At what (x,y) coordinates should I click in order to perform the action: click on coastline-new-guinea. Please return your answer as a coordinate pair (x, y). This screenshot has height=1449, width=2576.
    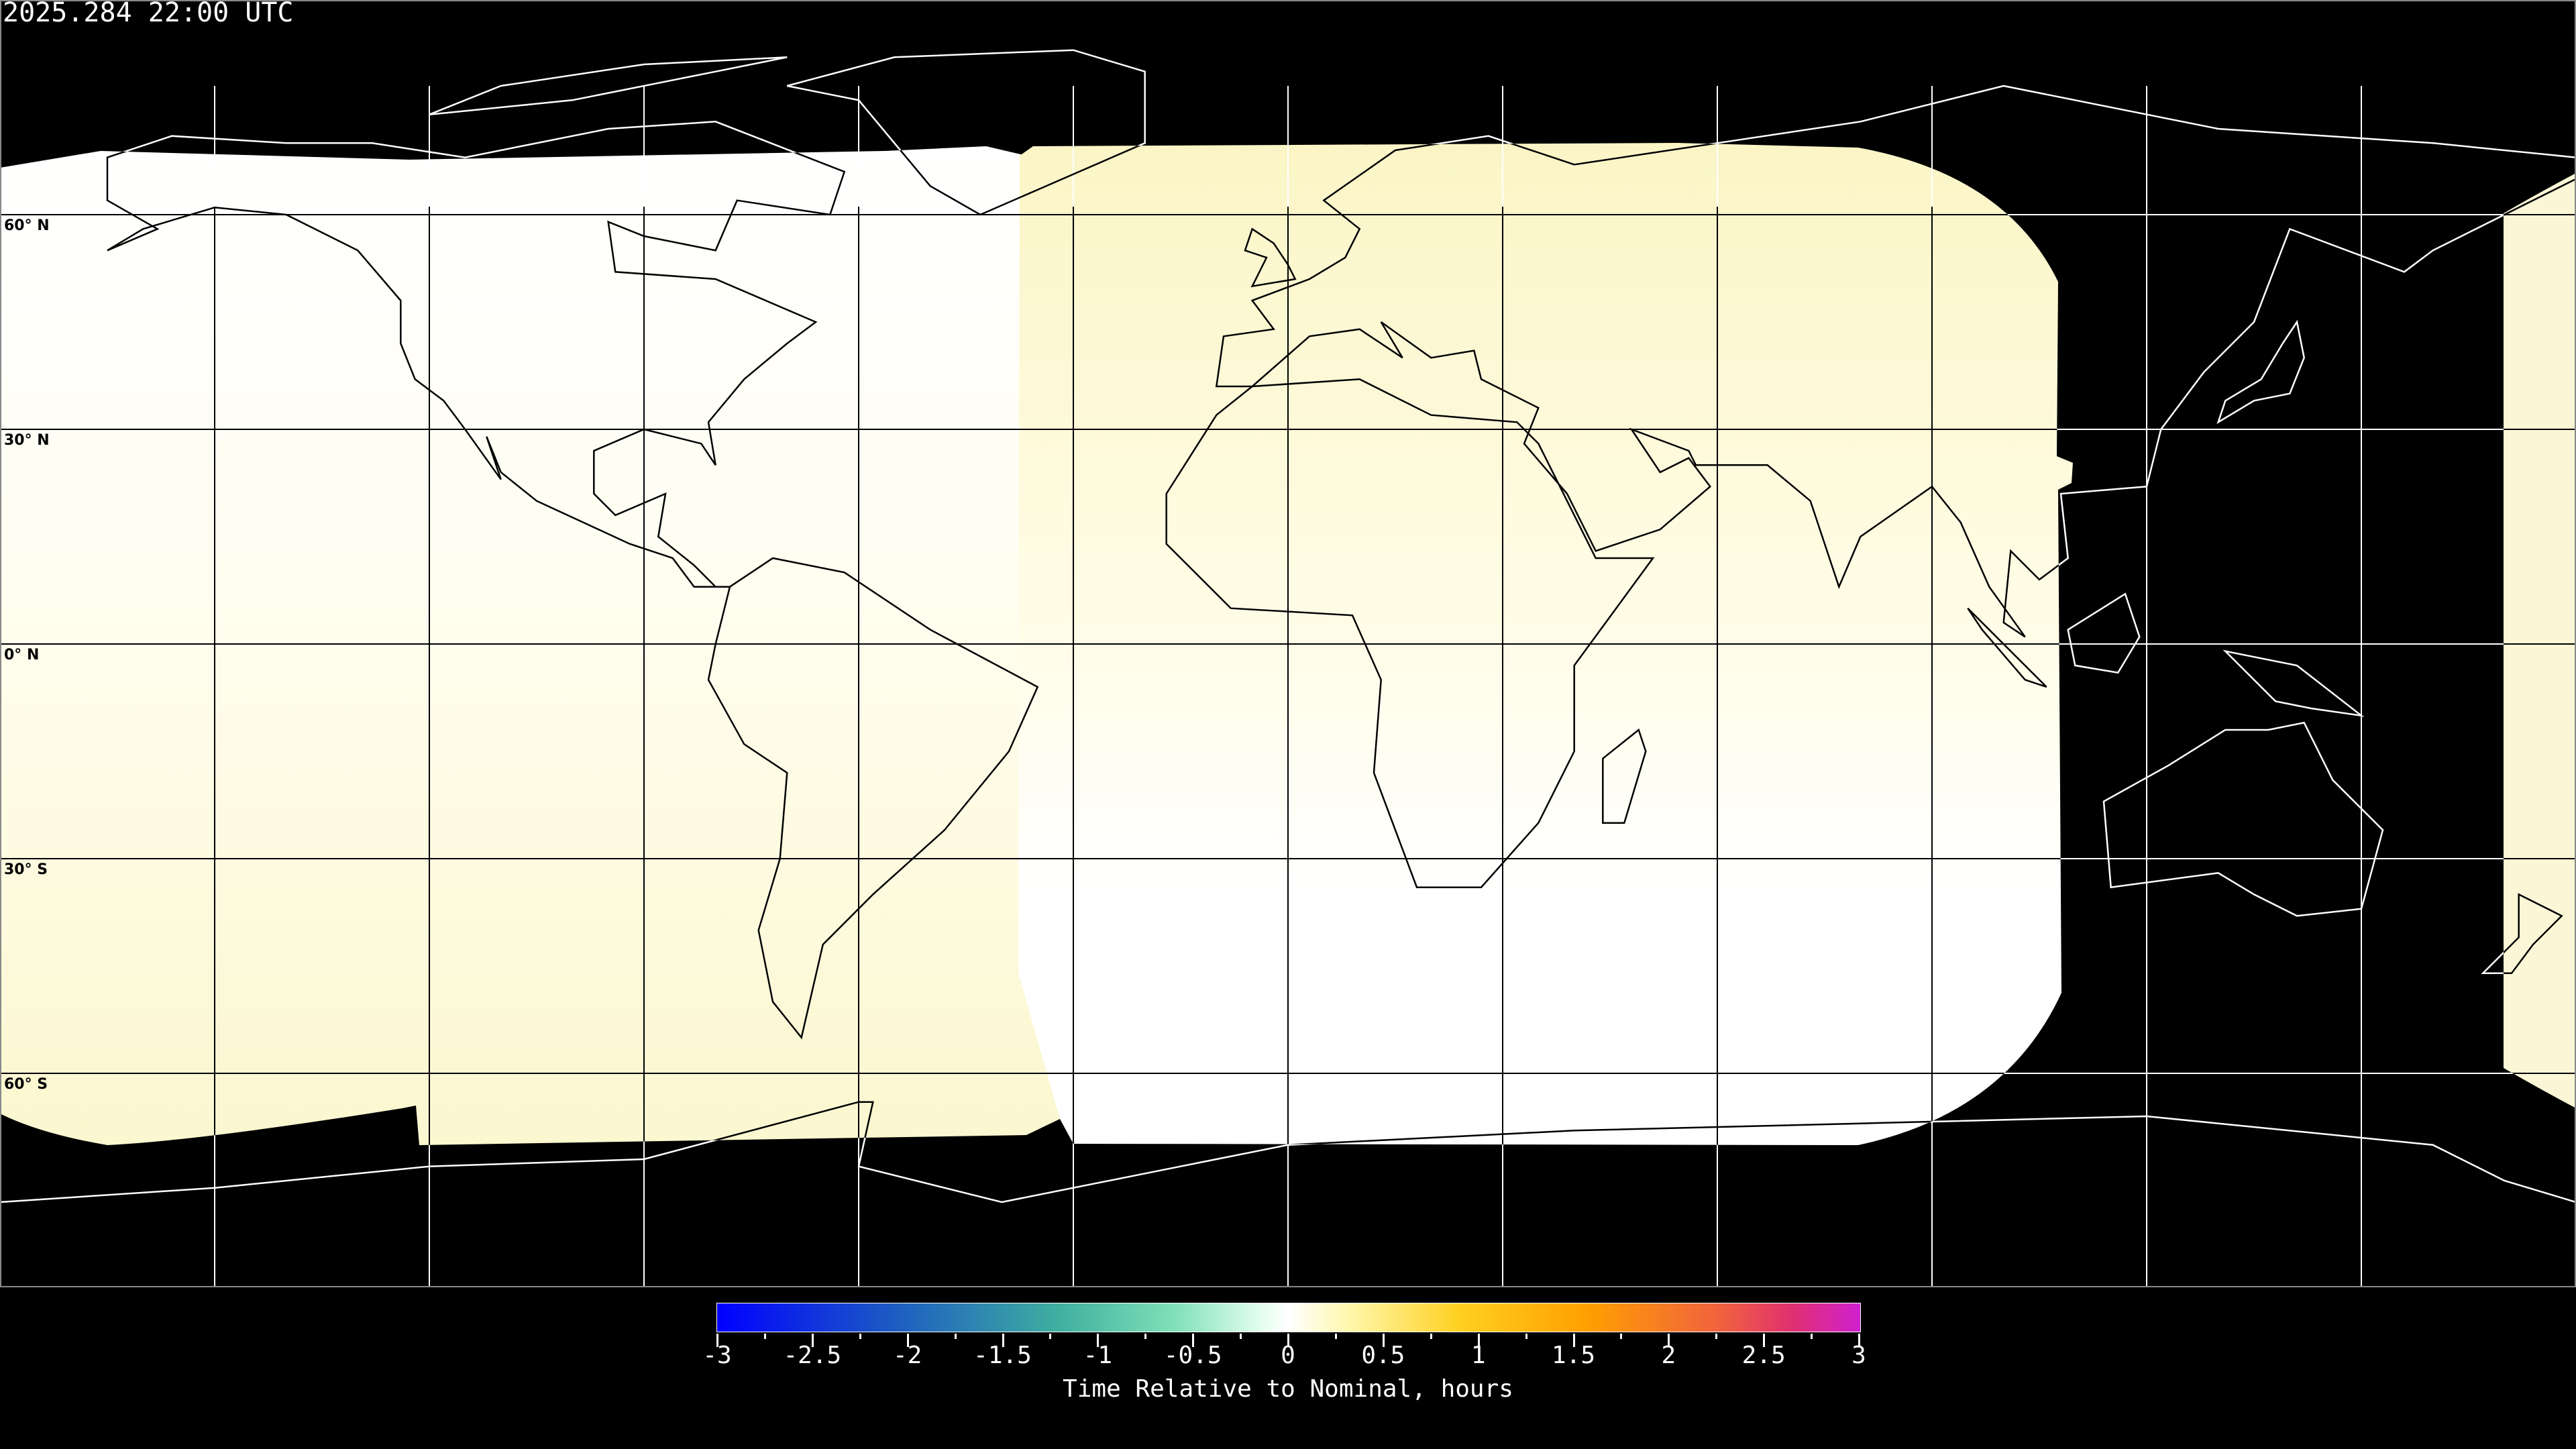
    Looking at the image, I should click on (2293, 683).